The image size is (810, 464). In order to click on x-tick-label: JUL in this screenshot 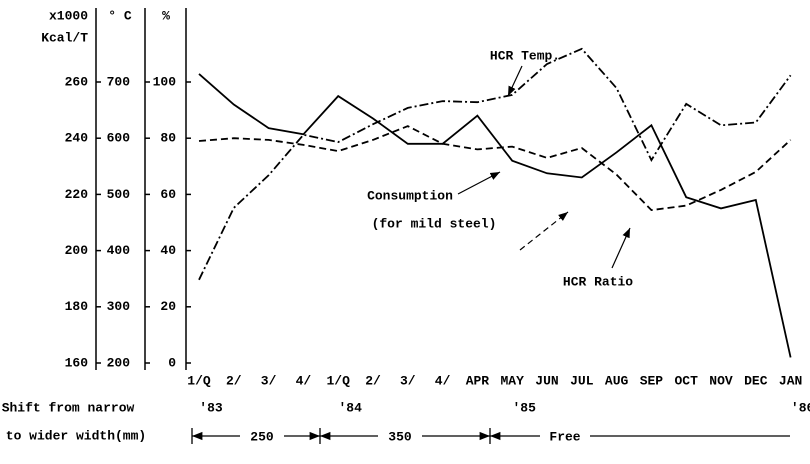, I will do `click(582, 380)`.